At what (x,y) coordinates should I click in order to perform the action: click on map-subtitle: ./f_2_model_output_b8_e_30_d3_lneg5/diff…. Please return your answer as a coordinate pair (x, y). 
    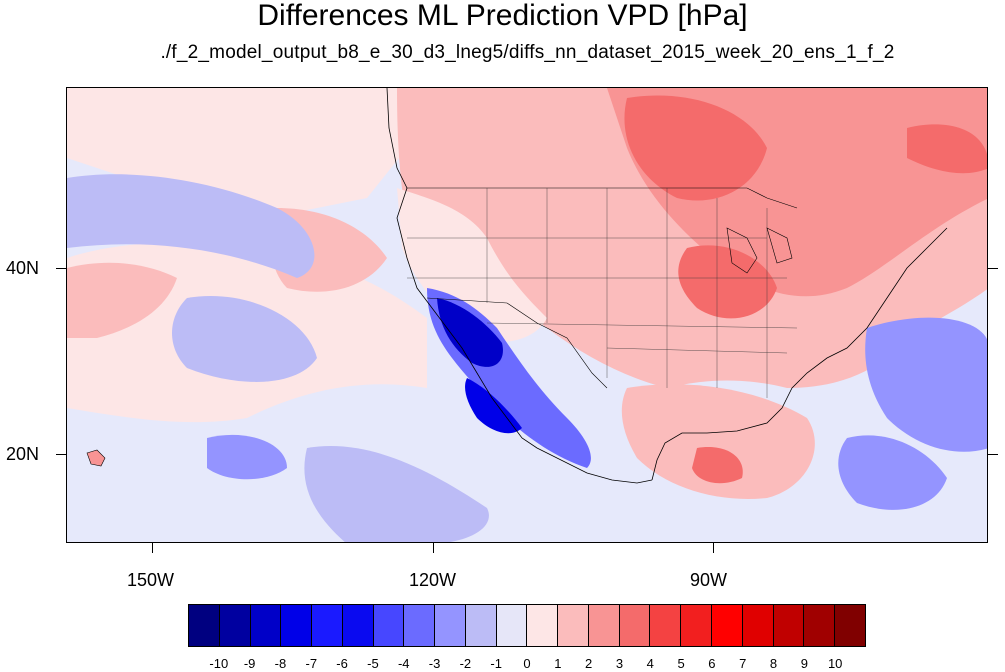
    Looking at the image, I should click on (527, 52).